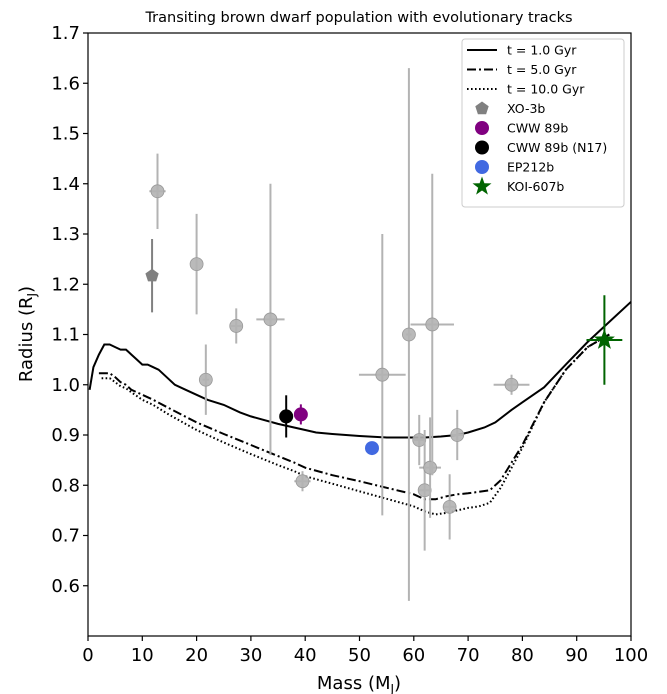 This screenshot has height=694, width=667. What do you see at coordinates (65, 435) in the screenshot?
I see `y-tick-label: 0.9` at bounding box center [65, 435].